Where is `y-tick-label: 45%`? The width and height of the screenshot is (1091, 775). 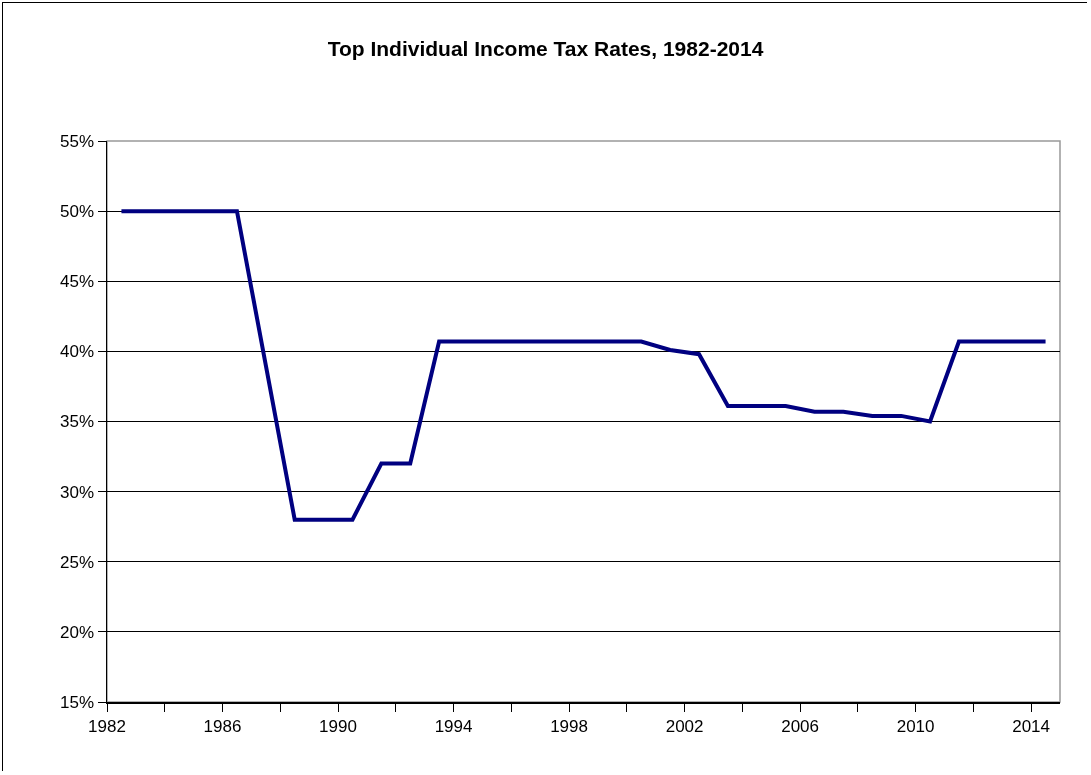 y-tick-label: 45% is located at coordinates (77, 282).